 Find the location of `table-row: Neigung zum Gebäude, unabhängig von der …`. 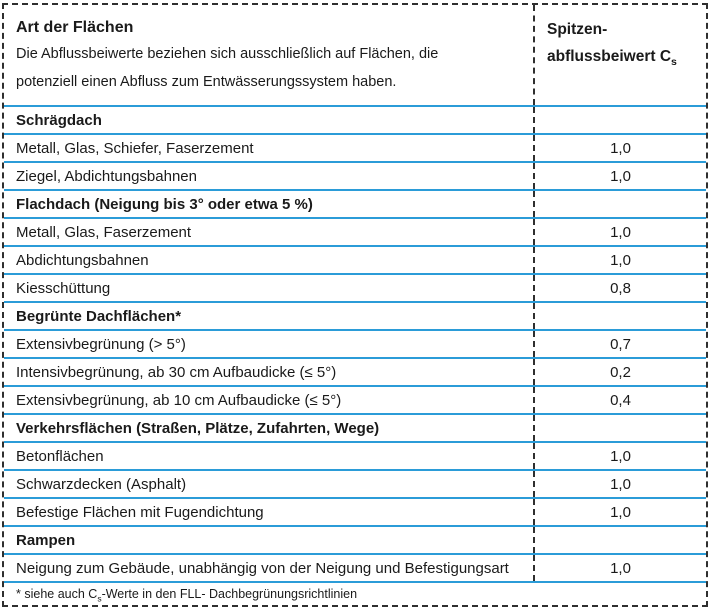

table-row: Neigung zum Gebäude, unabhängig von der … is located at coordinates (355, 567).